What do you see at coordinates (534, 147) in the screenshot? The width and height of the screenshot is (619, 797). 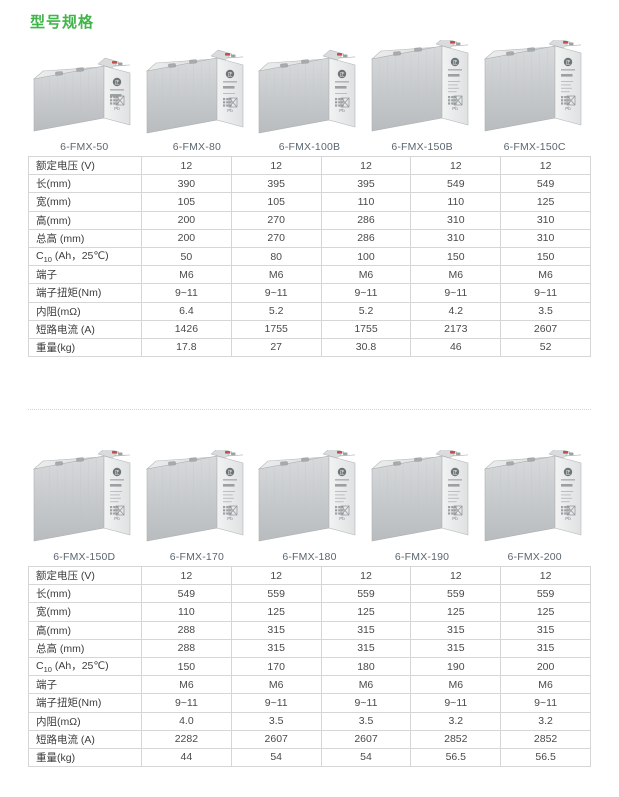 I see `product-model-label: 6-FMX-150C` at bounding box center [534, 147].